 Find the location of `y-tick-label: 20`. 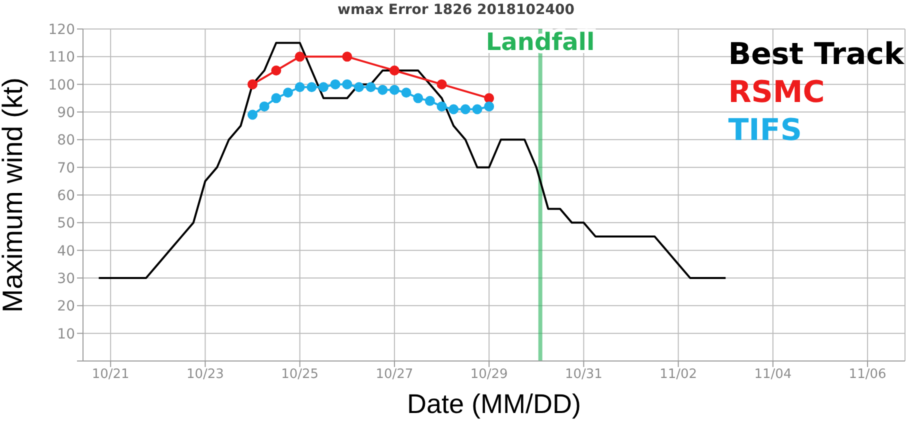

y-tick-label: 20 is located at coordinates (66, 306).